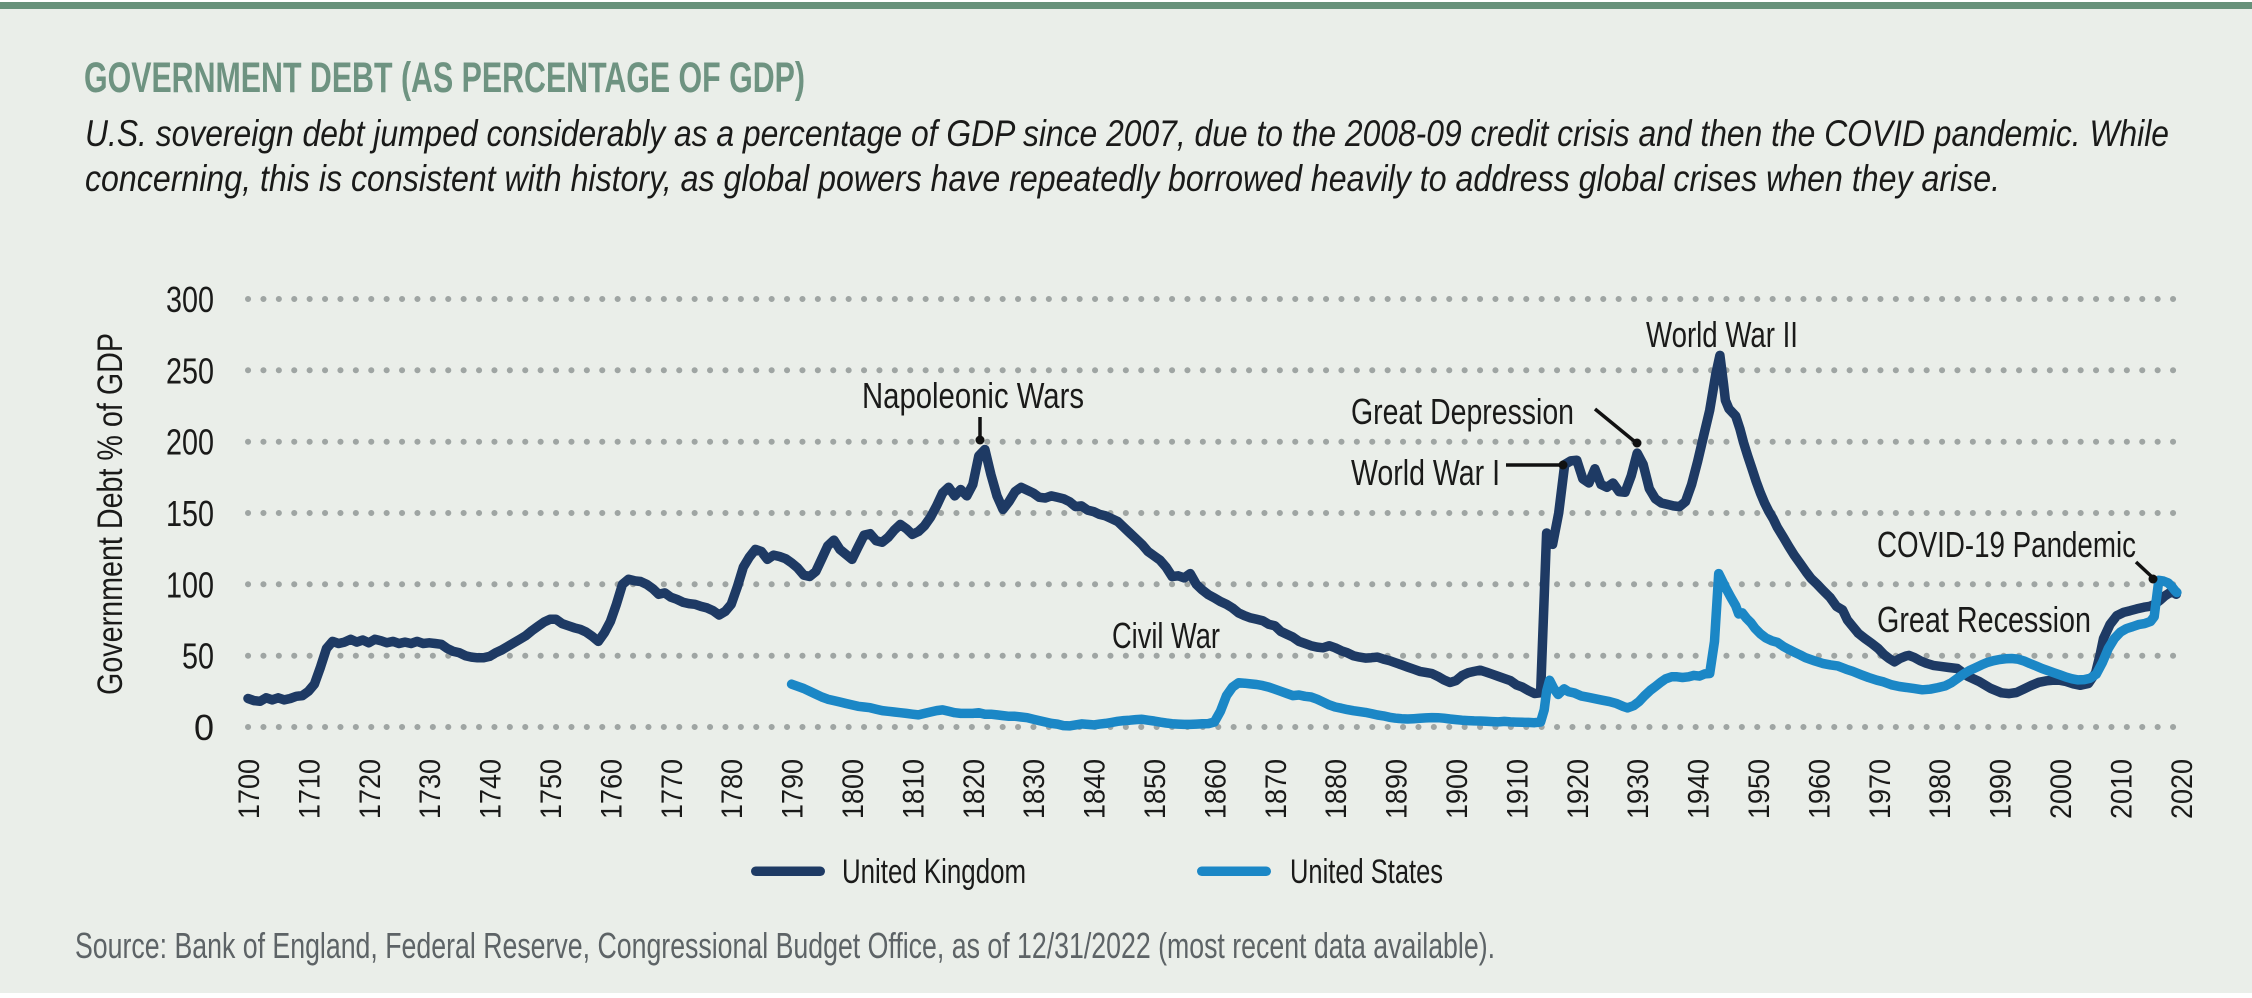 The height and width of the screenshot is (998, 2252). What do you see at coordinates (1366, 872) in the screenshot?
I see `svg-text: United States` at bounding box center [1366, 872].